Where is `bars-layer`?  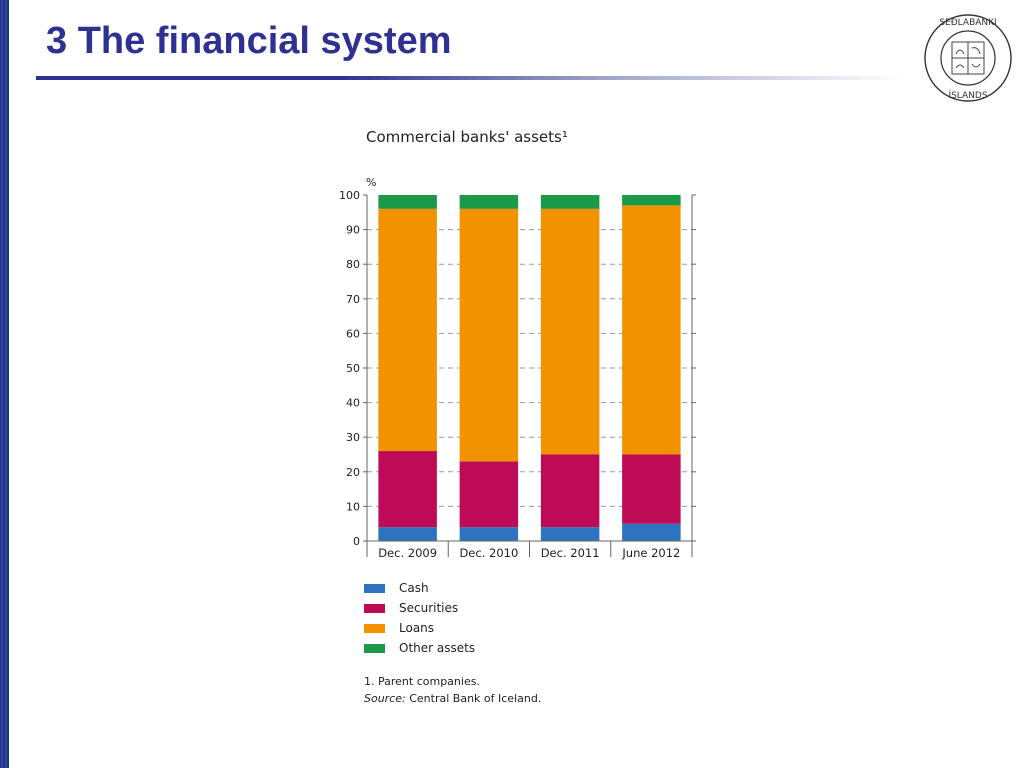
bars-layer is located at coordinates (529, 368).